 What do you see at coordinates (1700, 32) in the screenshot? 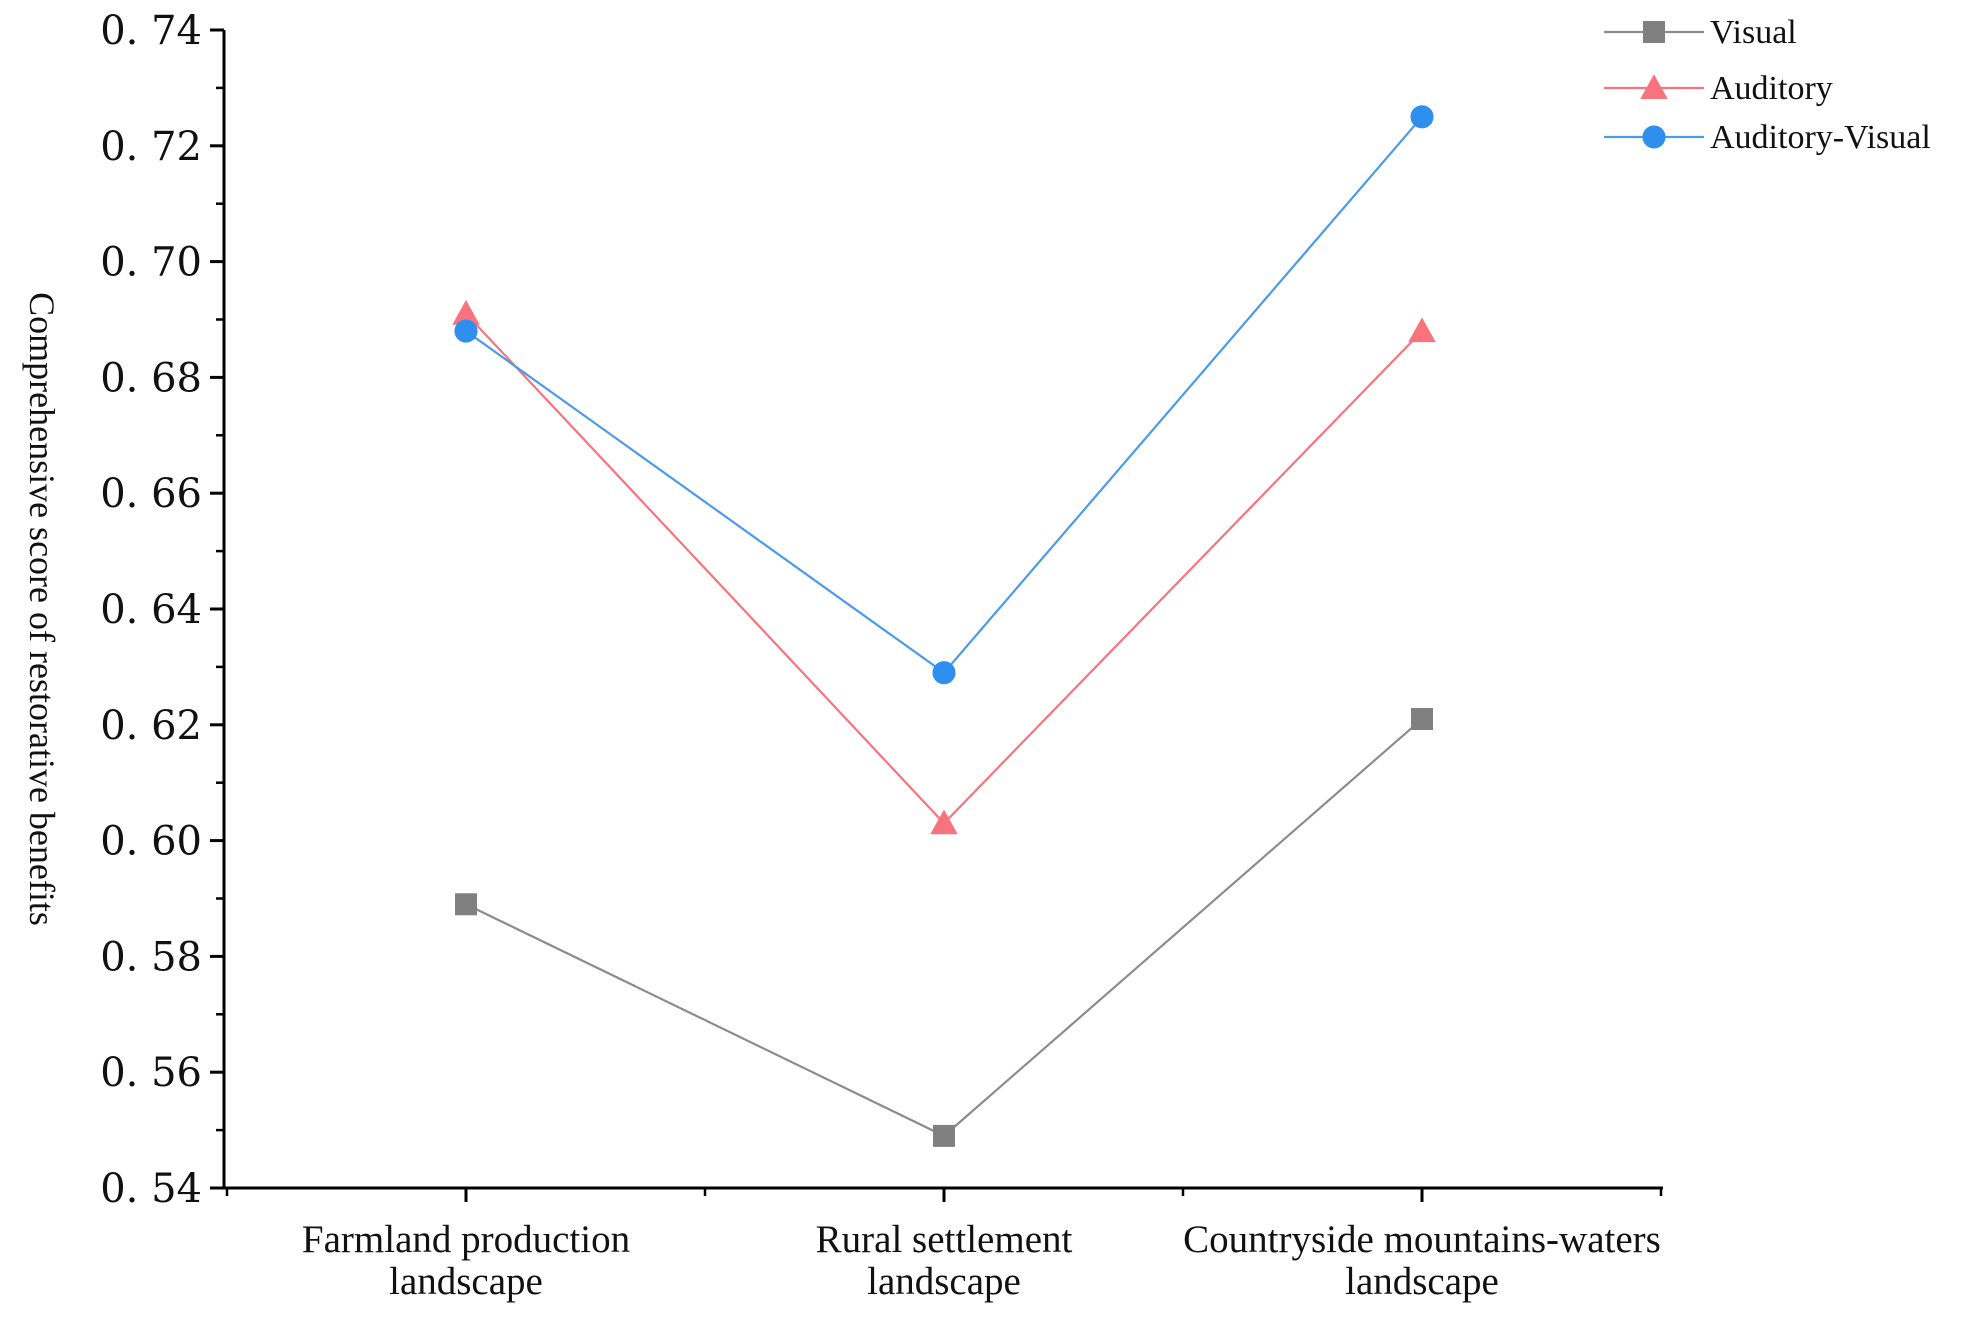
I see `legend-item-visual: Visual` at bounding box center [1700, 32].